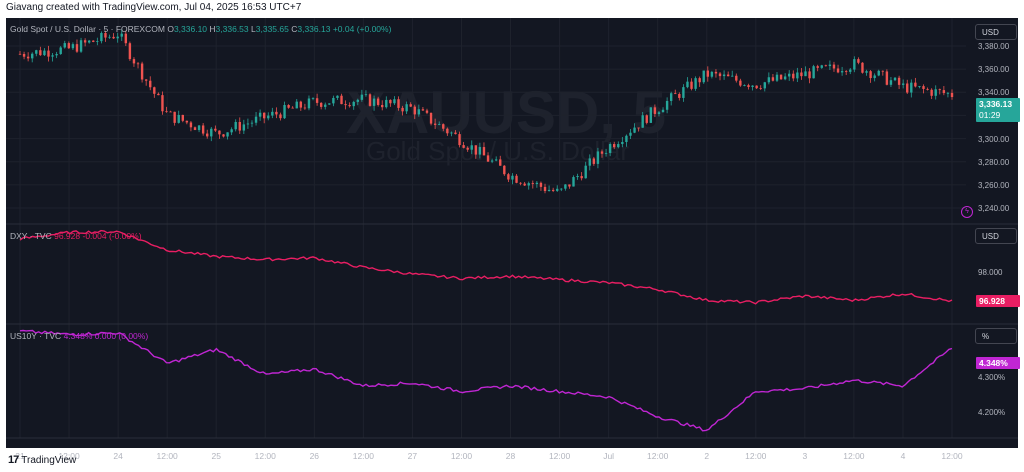 Image resolution: width=1024 pixels, height=472 pixels. I want to click on dxy-currency-button: USD, so click(996, 236).